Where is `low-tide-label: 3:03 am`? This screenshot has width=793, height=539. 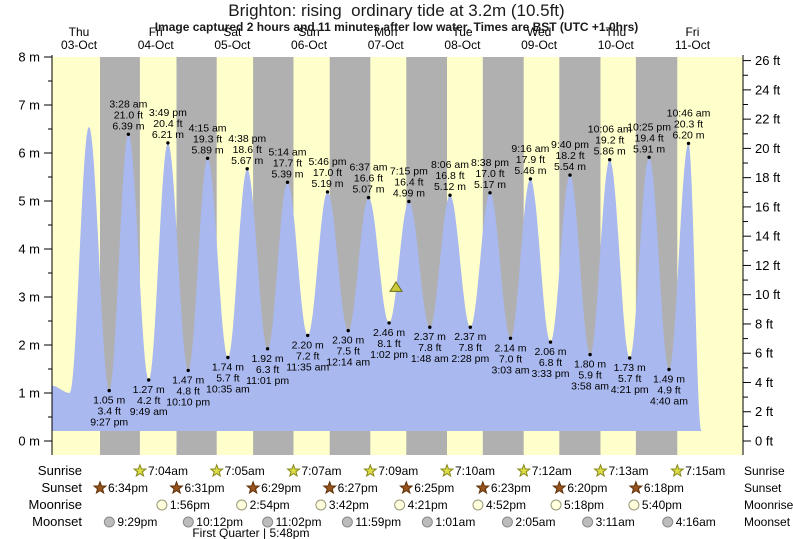
low-tide-label: 3:03 am is located at coordinates (511, 370).